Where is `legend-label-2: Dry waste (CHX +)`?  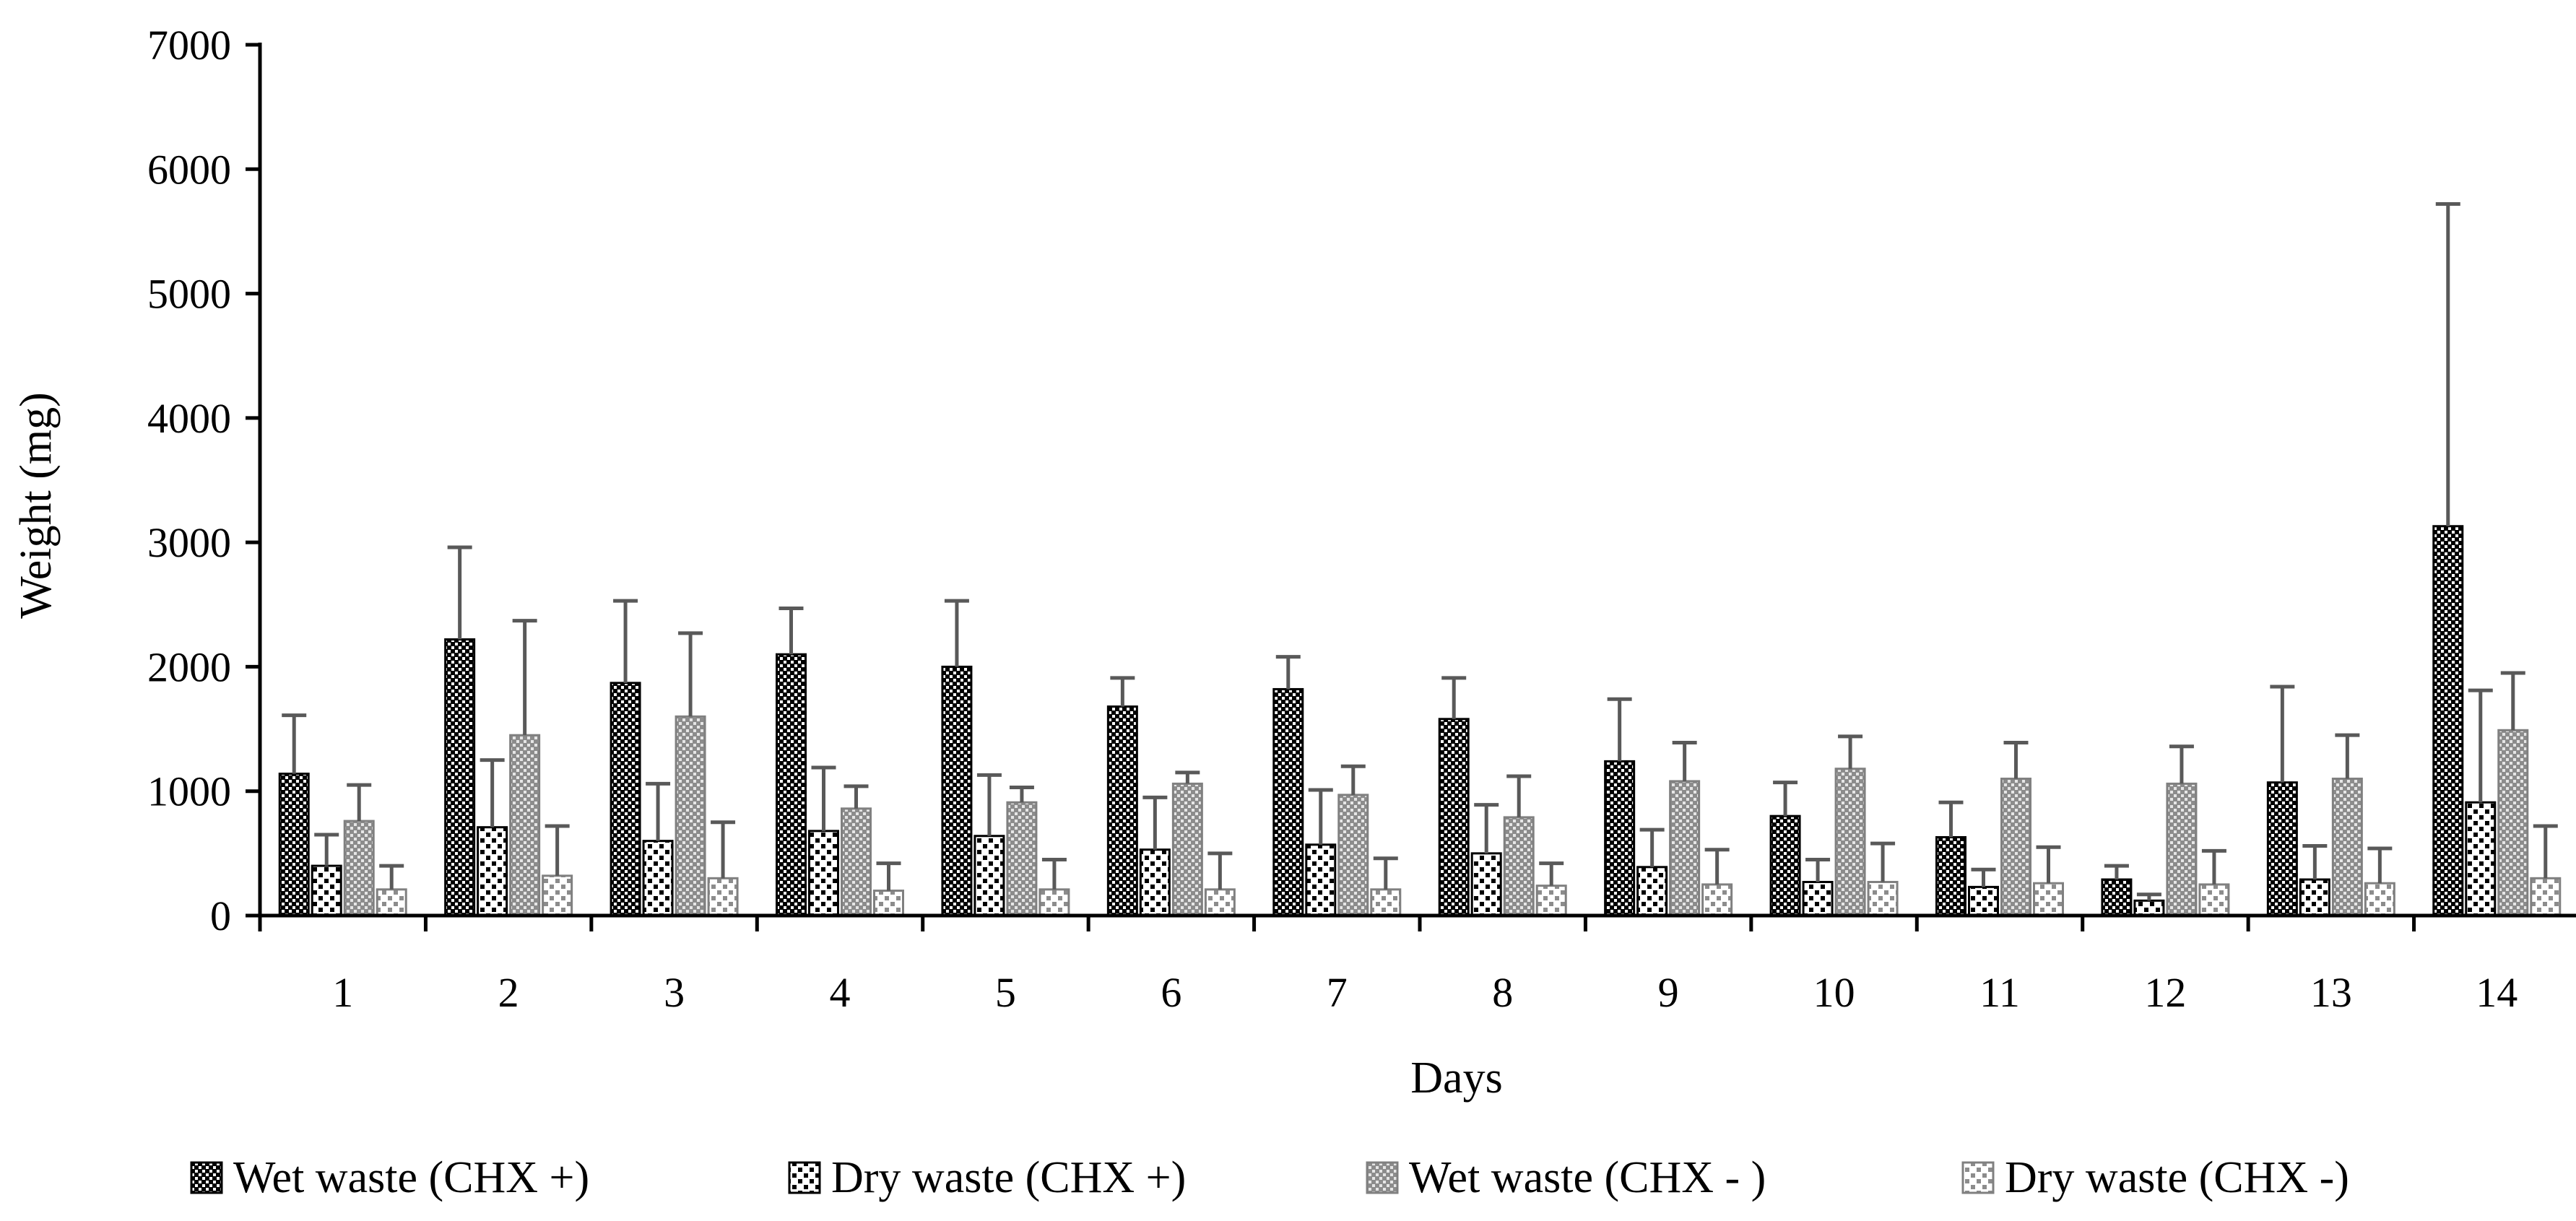
legend-label-2: Dry waste (CHX +) is located at coordinates (1008, 1177).